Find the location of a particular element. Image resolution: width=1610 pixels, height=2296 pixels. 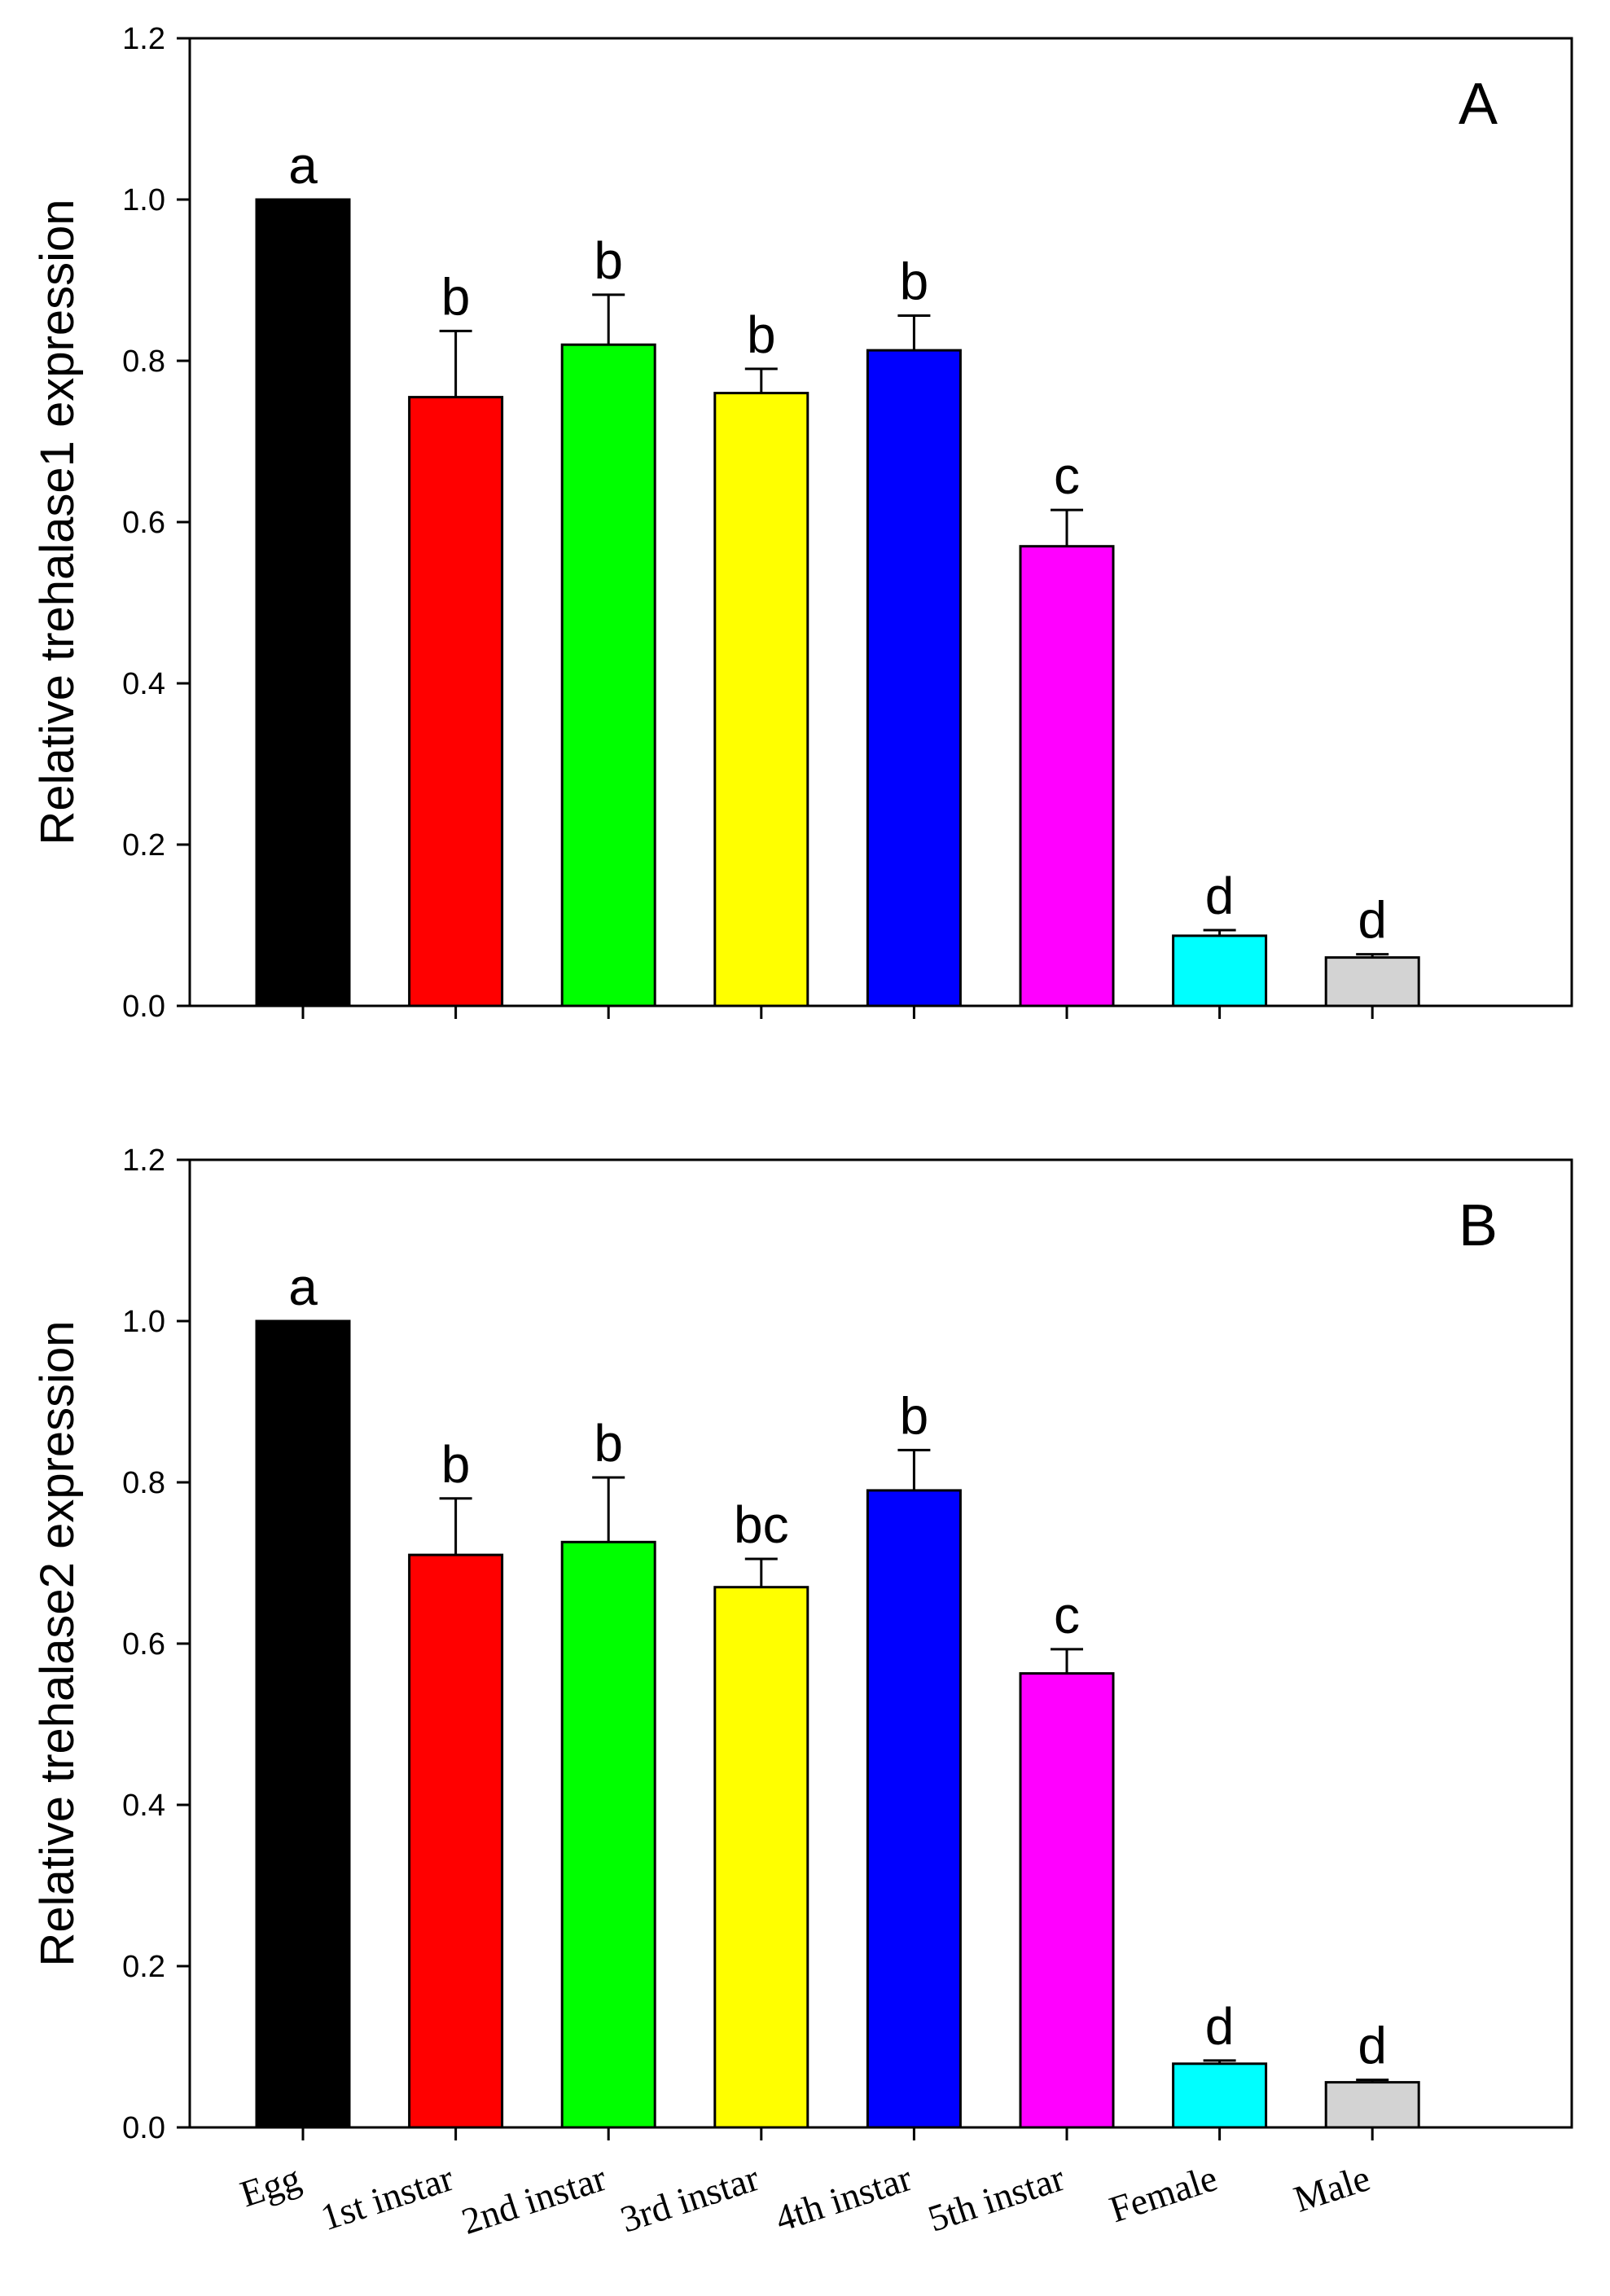

significance-label: bc is located at coordinates (761, 1524).